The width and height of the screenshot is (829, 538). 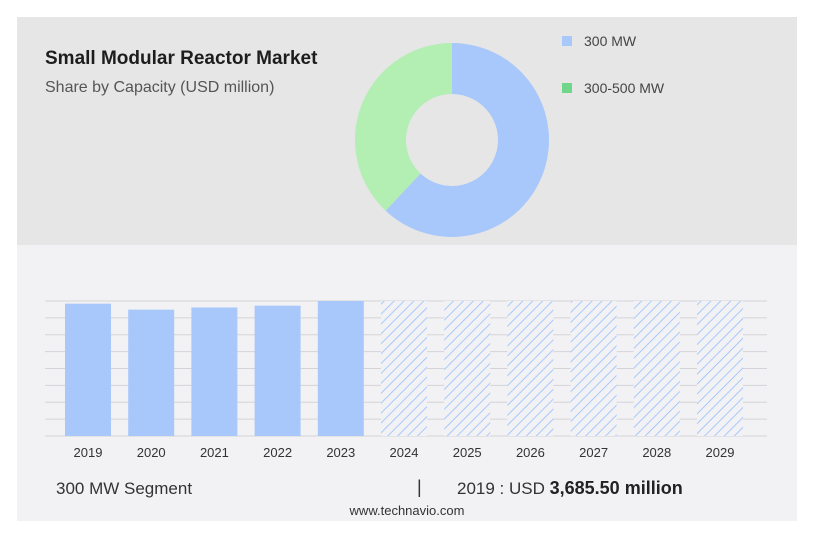 What do you see at coordinates (277, 370) in the screenshot?
I see `bar-2022` at bounding box center [277, 370].